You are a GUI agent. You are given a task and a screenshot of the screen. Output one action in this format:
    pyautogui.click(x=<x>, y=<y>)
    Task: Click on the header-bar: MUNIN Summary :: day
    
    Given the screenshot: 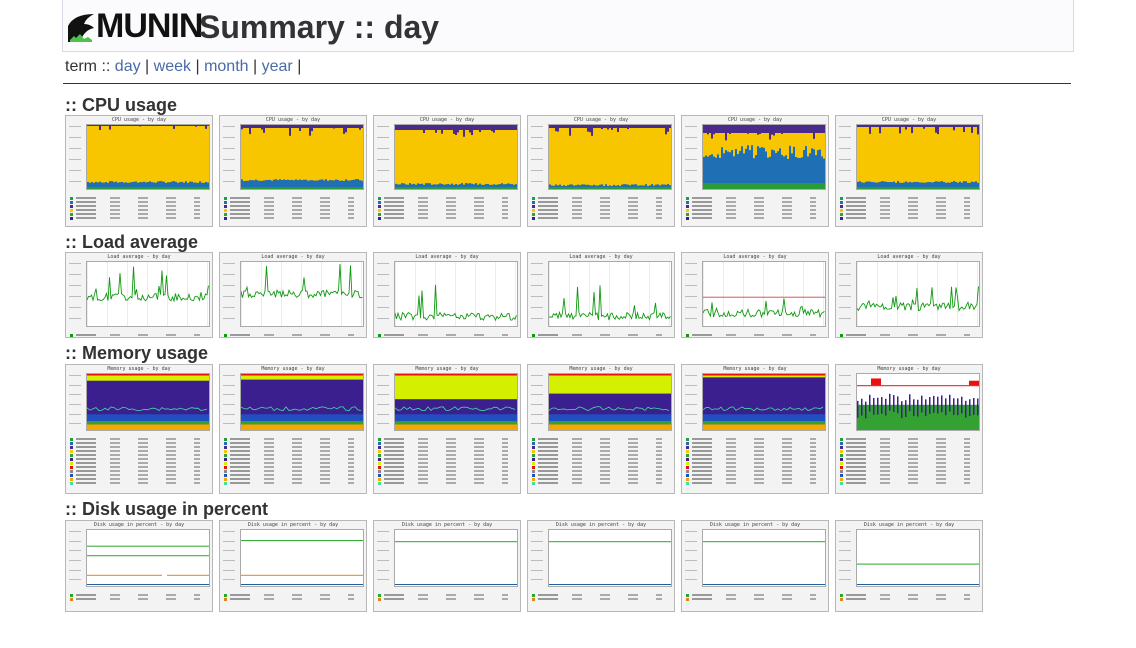 What is the action you would take?
    pyautogui.click(x=568, y=26)
    